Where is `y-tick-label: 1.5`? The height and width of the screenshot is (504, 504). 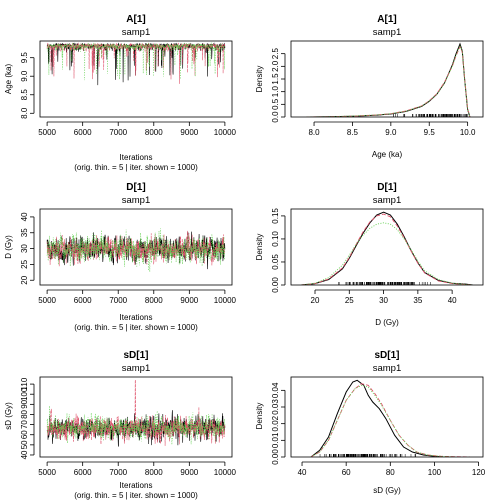 y-tick-label: 1.5 is located at coordinates (275, 79).